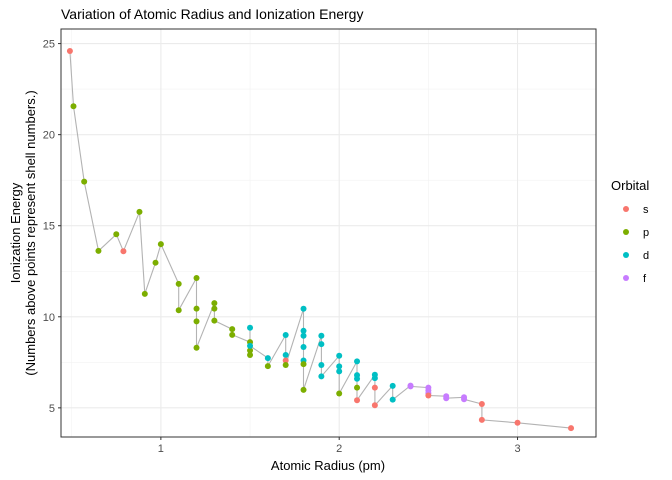  What do you see at coordinates (646, 233) in the screenshot?
I see `legend-label-p: p` at bounding box center [646, 233].